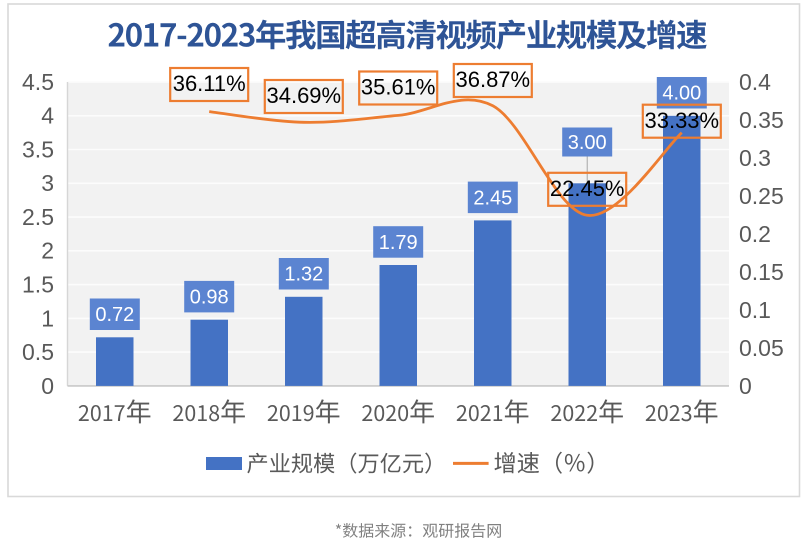  What do you see at coordinates (38, 217) in the screenshot?
I see `svg-text: 2.5` at bounding box center [38, 217].